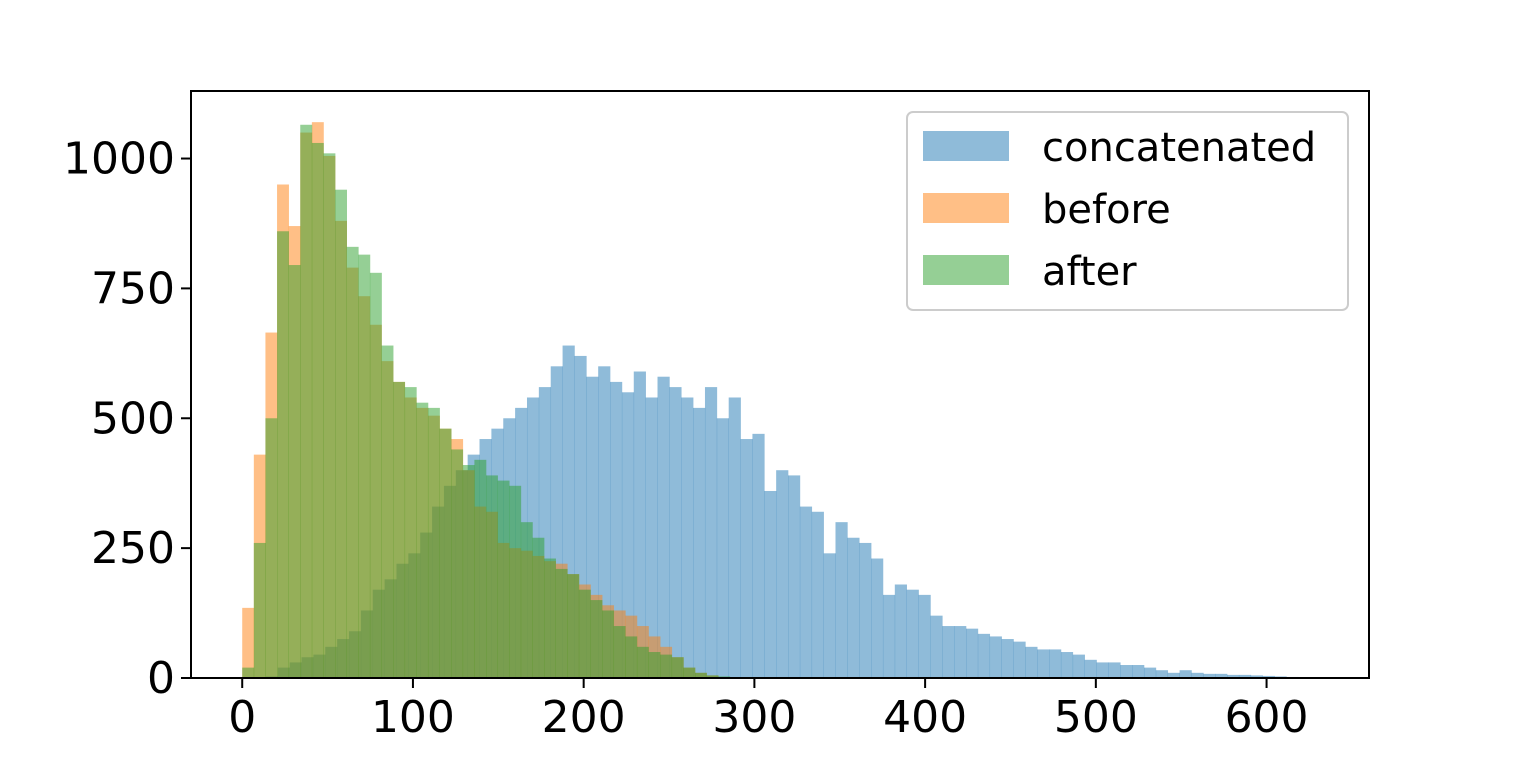 This screenshot has width=1522, height=766. What do you see at coordinates (133, 418) in the screenshot?
I see `y-tick-label: 500` at bounding box center [133, 418].